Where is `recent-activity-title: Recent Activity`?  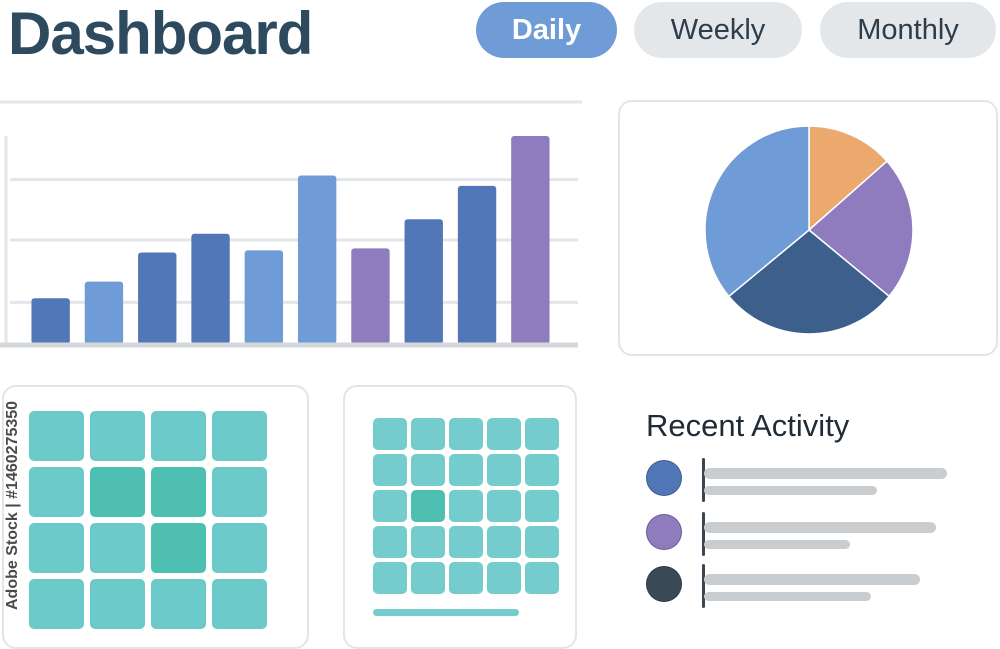
recent-activity-title: Recent Activity is located at coordinates (748, 425).